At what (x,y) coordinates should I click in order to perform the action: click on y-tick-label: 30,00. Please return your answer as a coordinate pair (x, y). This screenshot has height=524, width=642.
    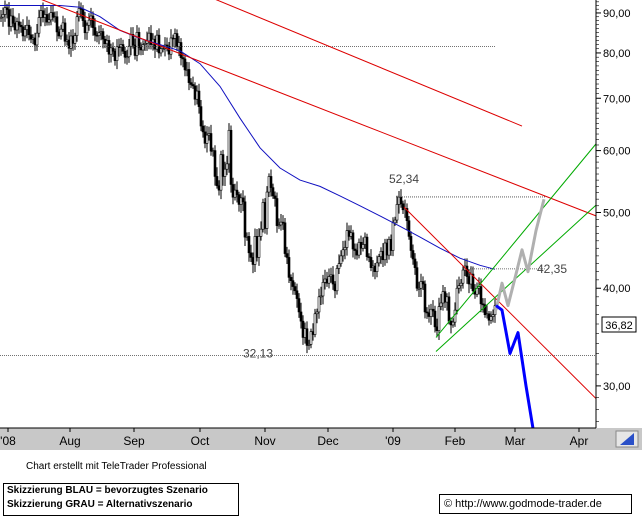
    Looking at the image, I should click on (617, 387).